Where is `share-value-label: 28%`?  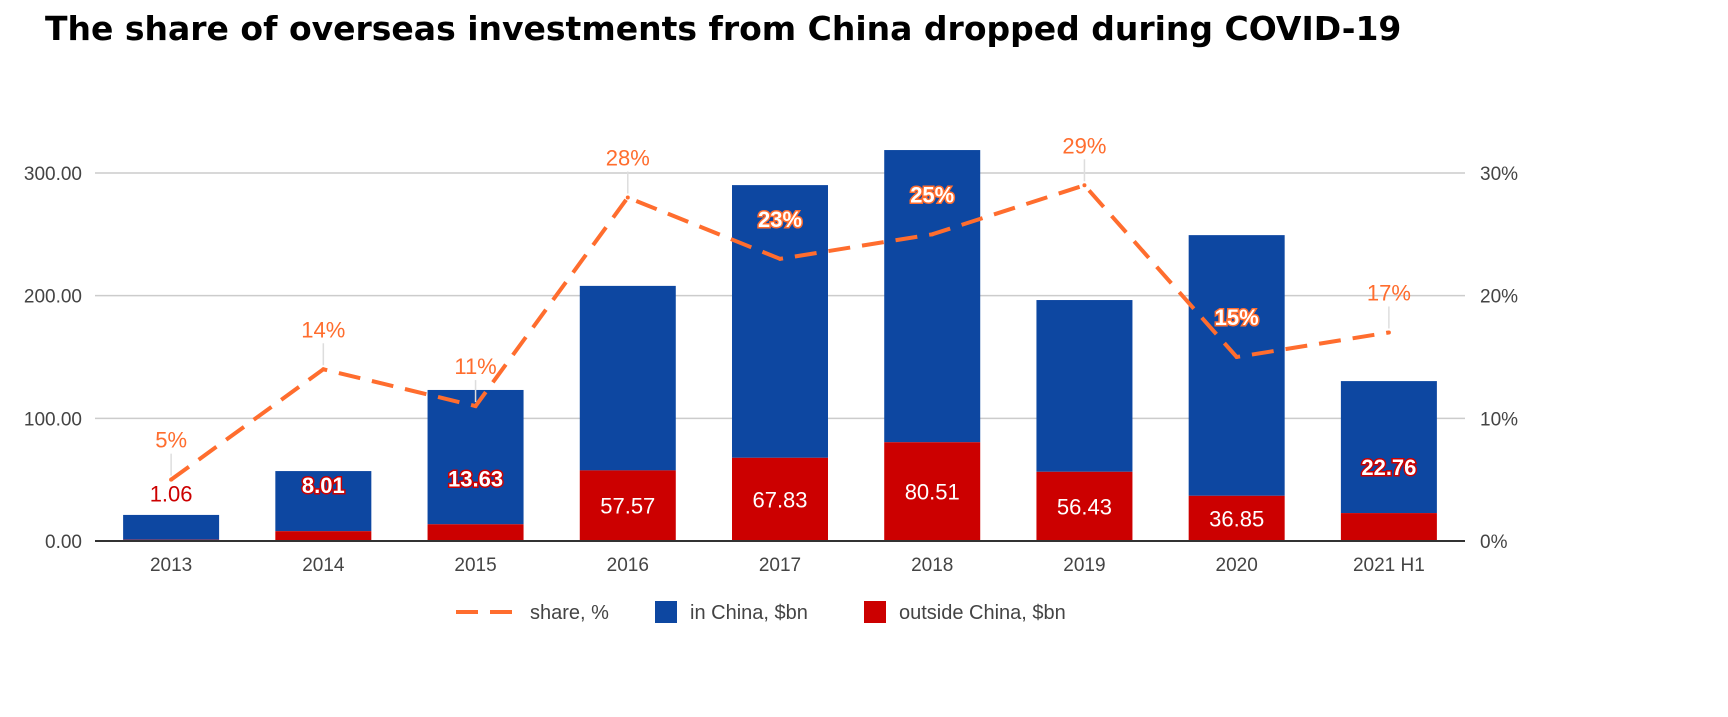 share-value-label: 28% is located at coordinates (628, 158).